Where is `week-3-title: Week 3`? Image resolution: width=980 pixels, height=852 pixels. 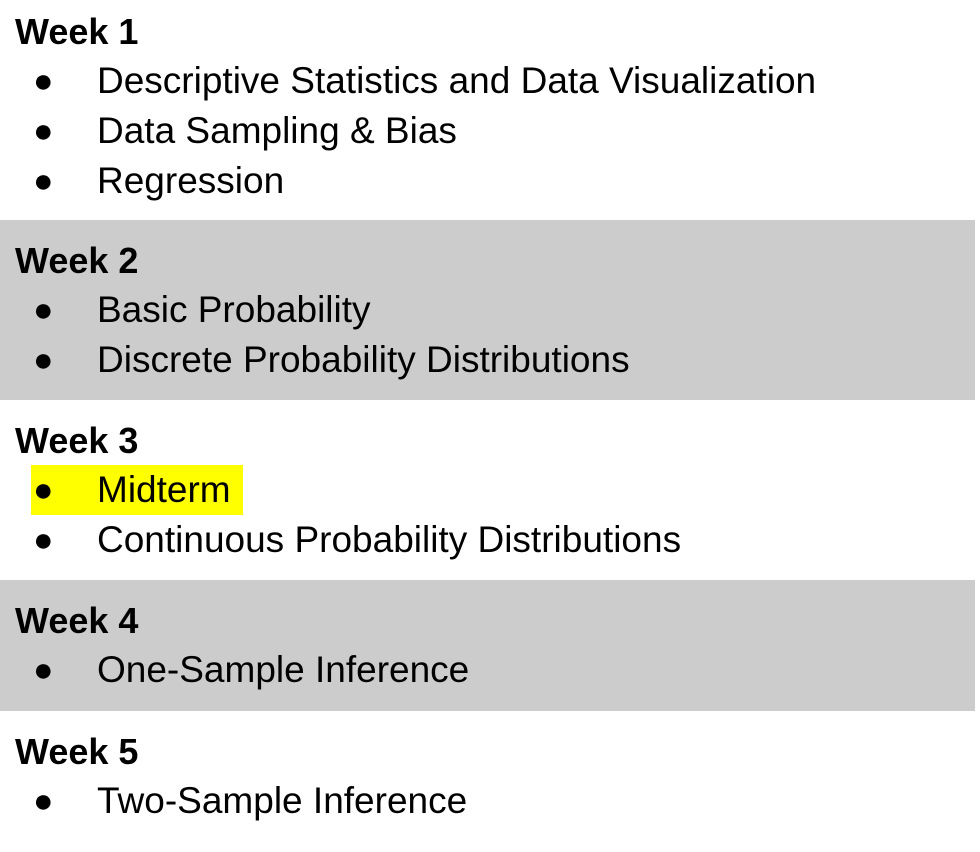 week-3-title: Week 3 is located at coordinates (77, 440).